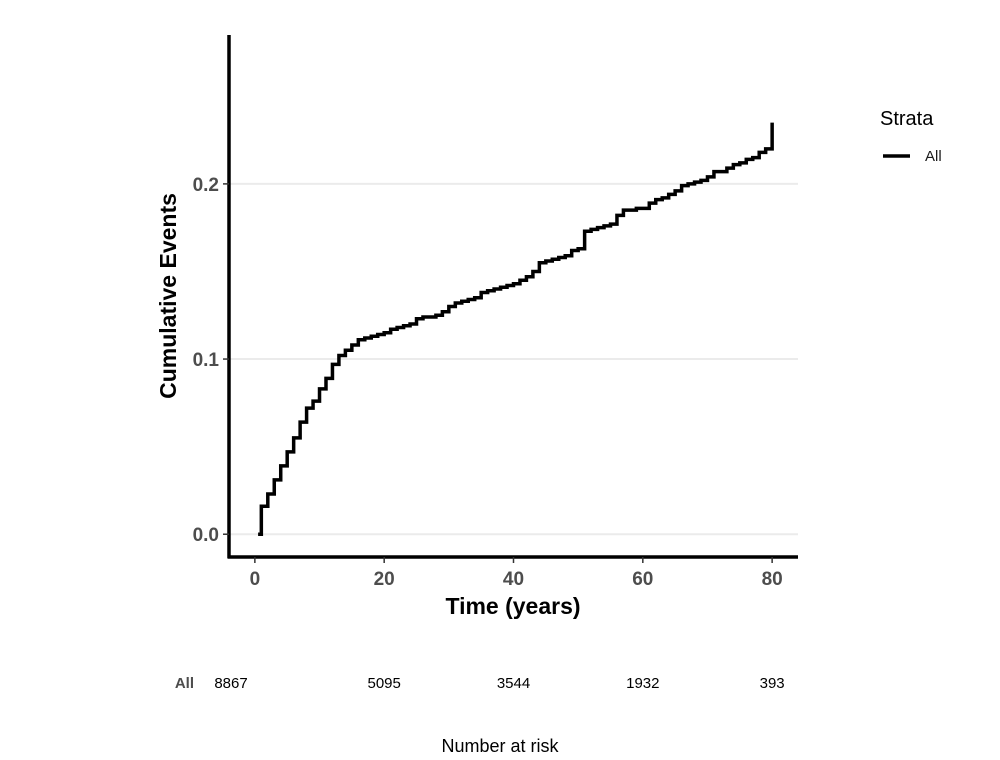  I want to click on risk-value-80: 393, so click(772, 683).